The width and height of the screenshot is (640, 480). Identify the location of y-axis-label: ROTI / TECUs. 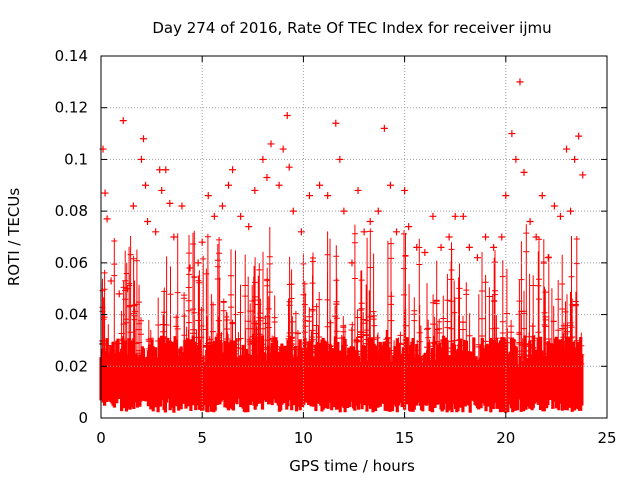
(14, 237).